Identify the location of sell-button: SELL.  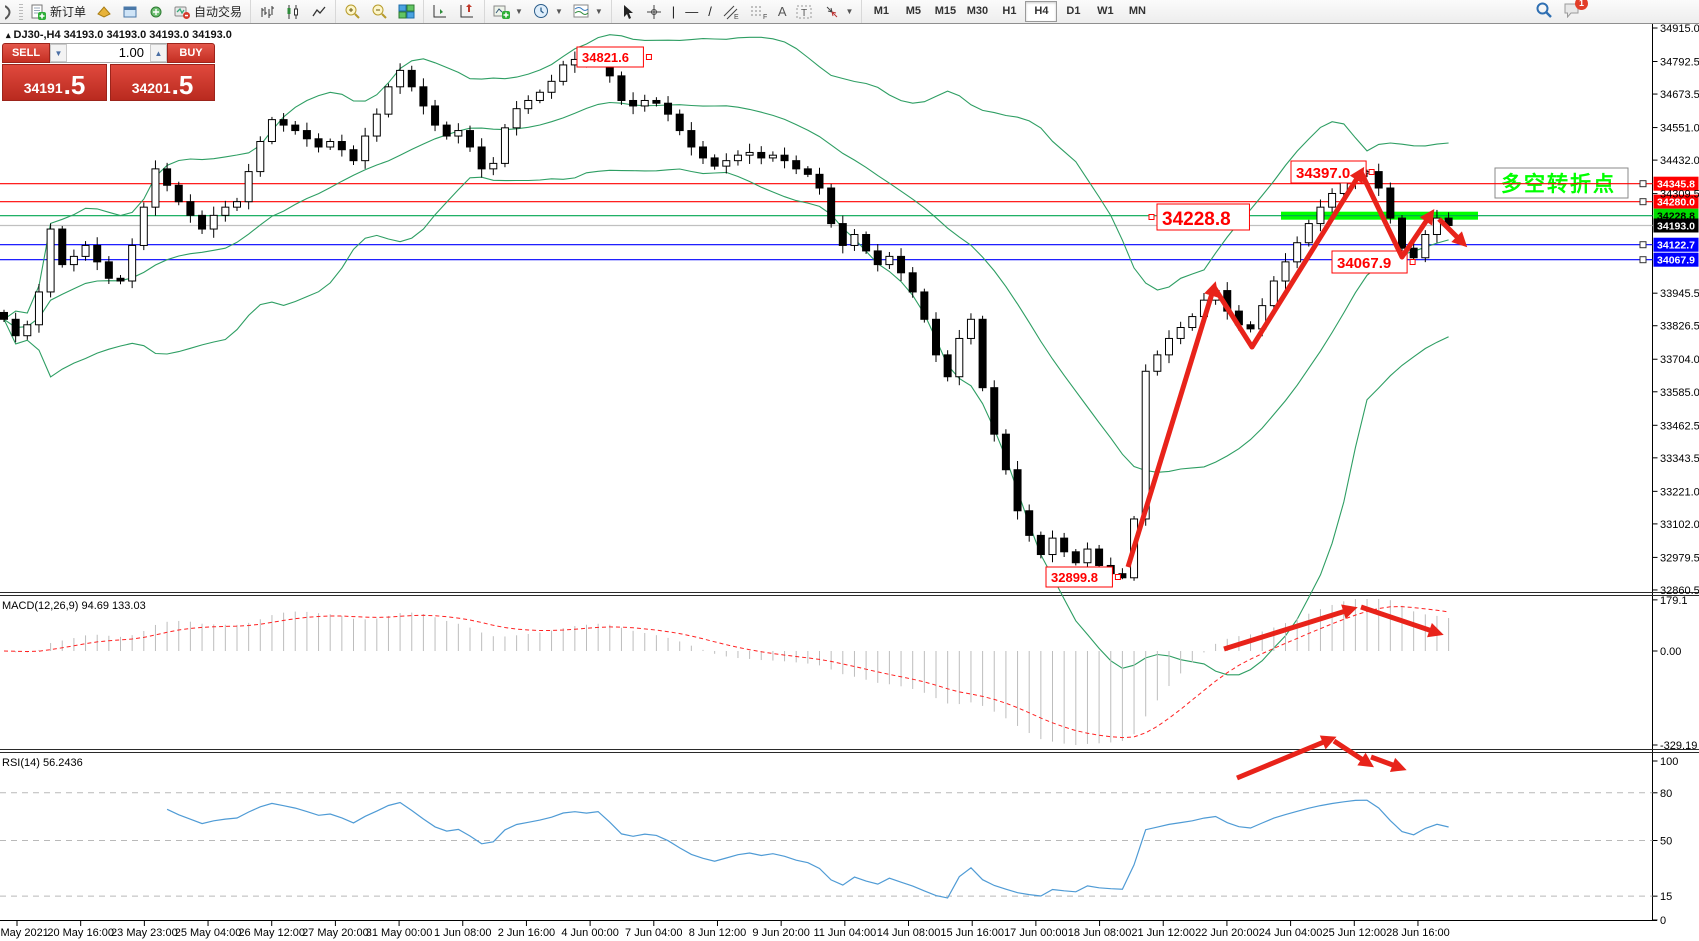
(26, 53).